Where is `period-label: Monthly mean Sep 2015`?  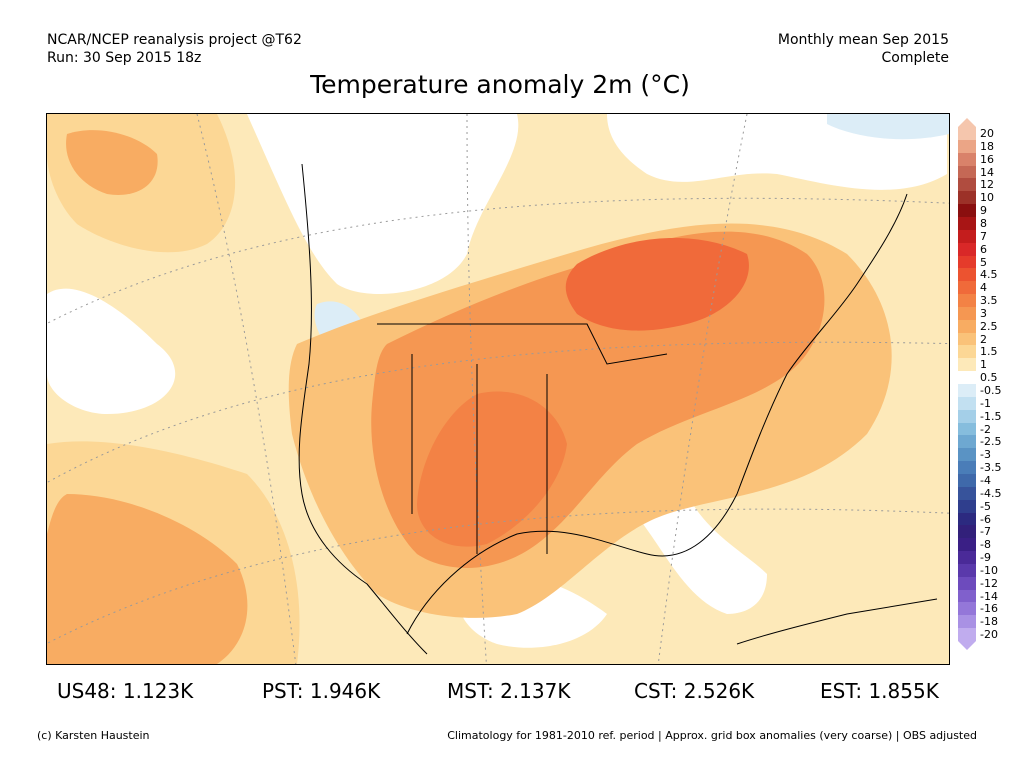
period-label: Monthly mean Sep 2015 is located at coordinates (863, 40).